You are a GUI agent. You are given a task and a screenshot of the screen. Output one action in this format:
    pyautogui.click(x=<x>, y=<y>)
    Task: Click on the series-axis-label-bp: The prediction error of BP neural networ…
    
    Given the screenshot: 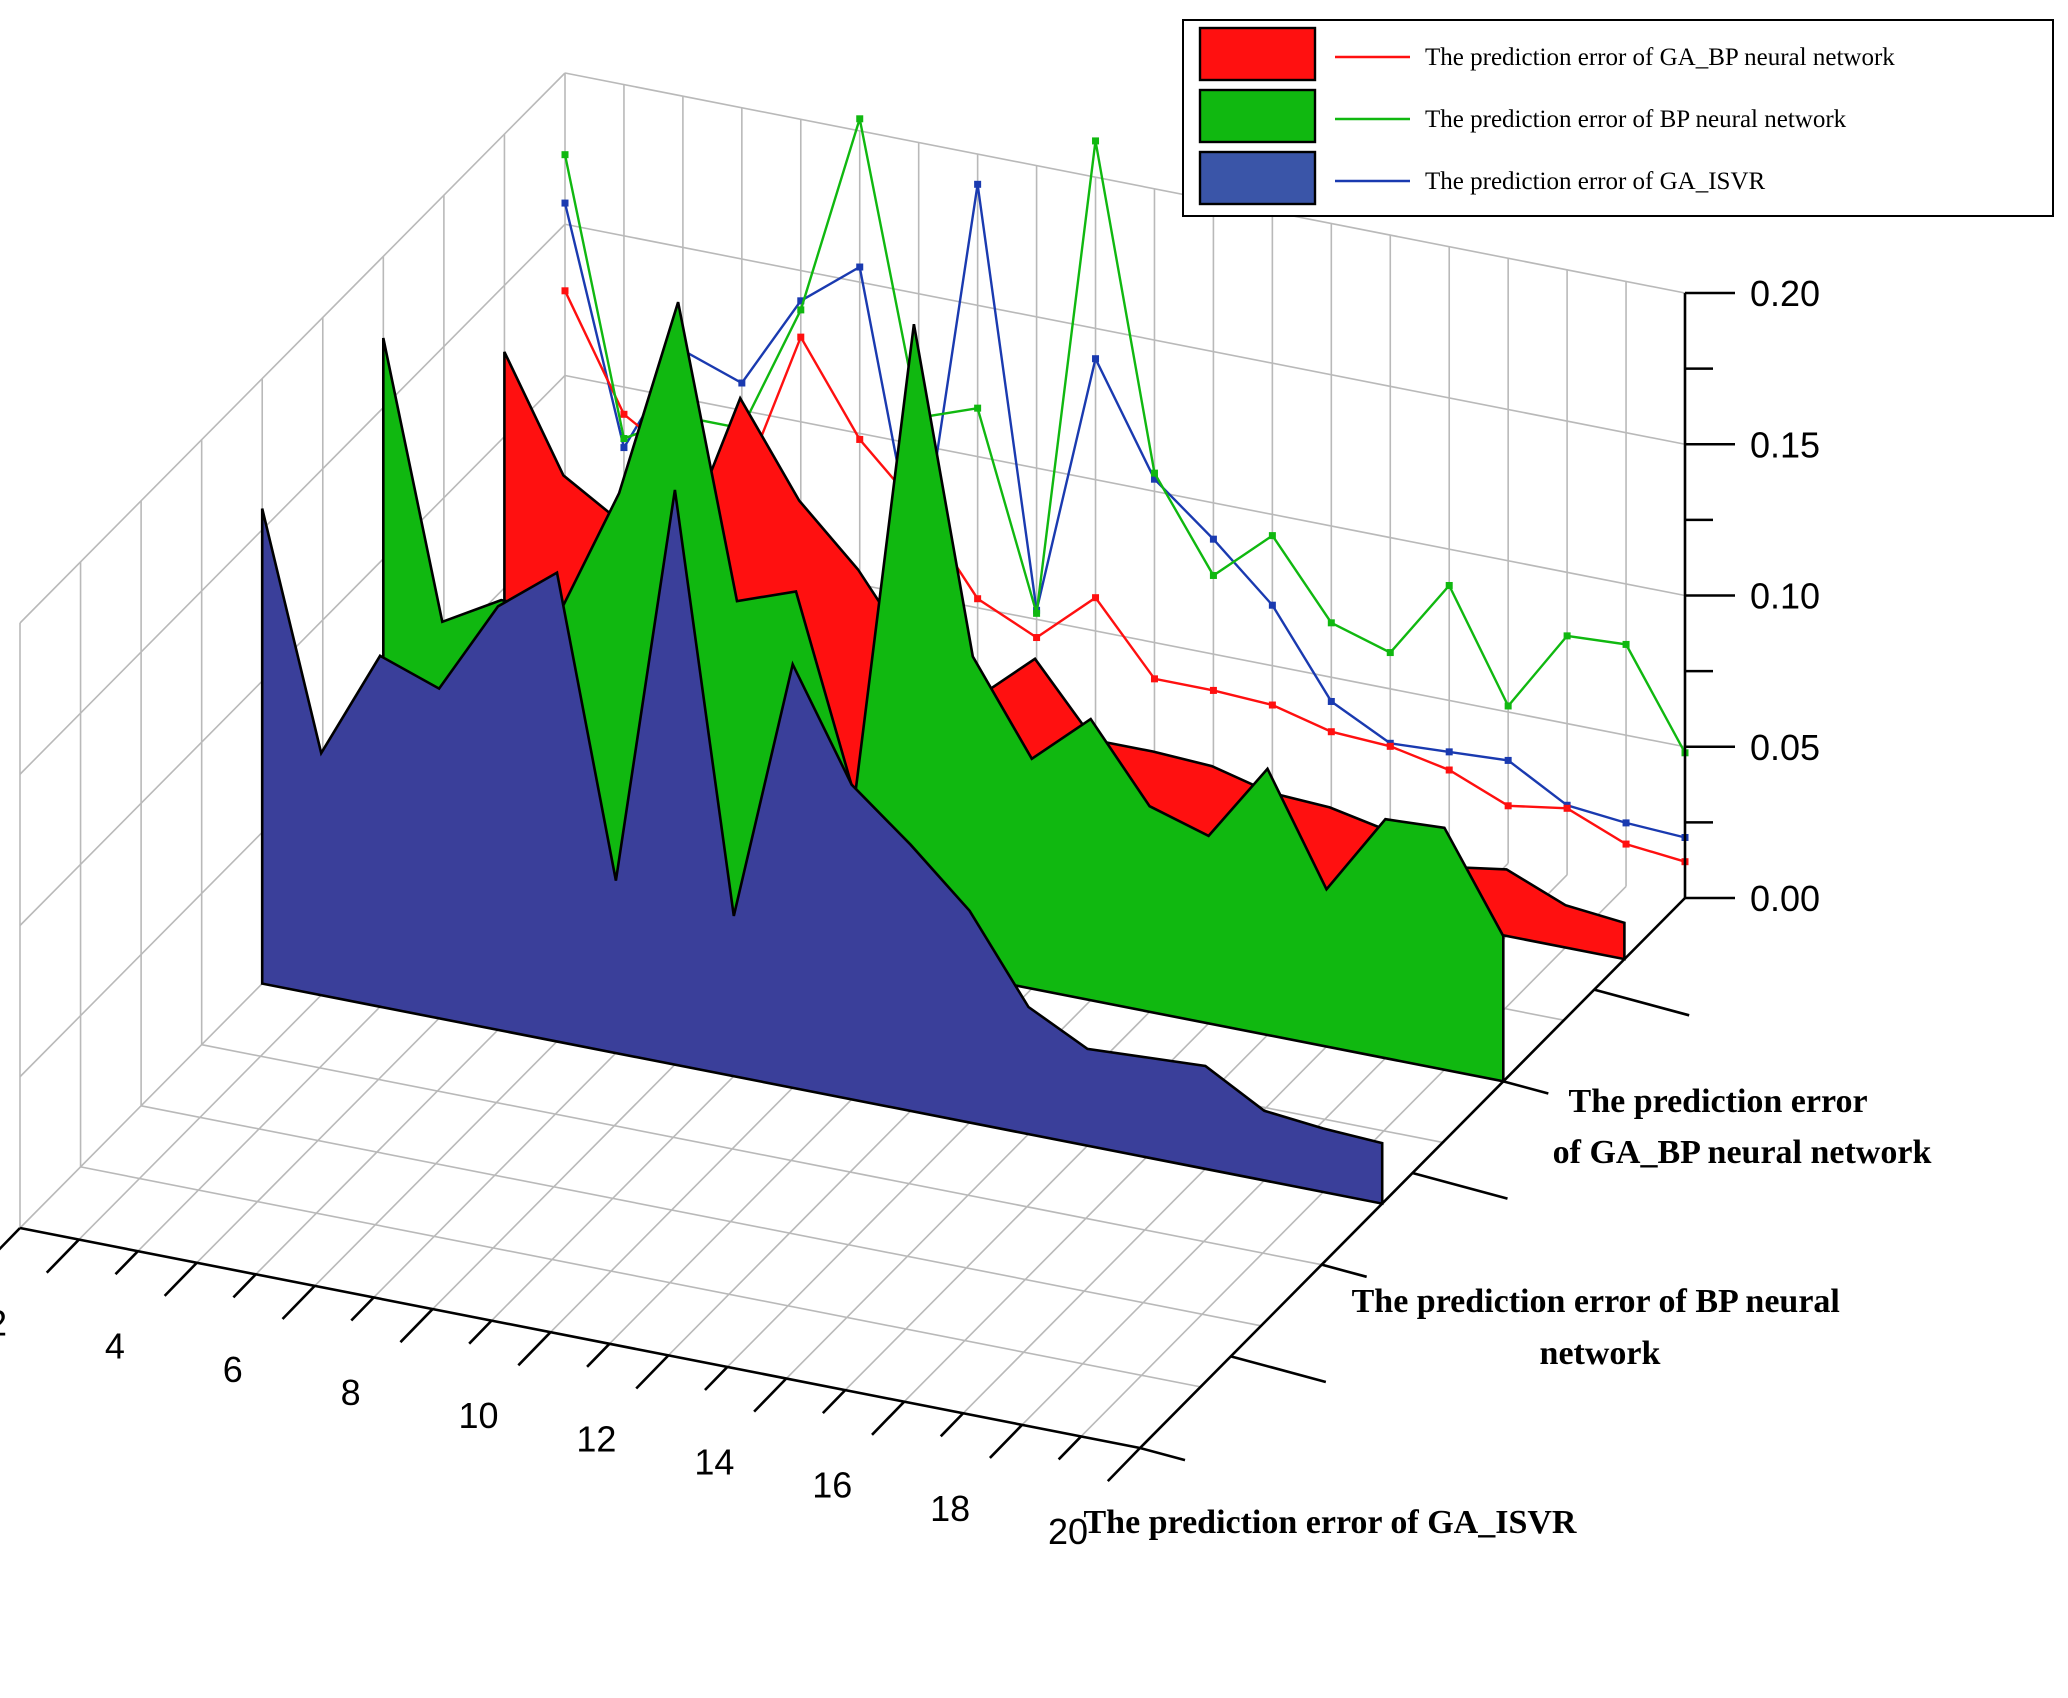 What is the action you would take?
    pyautogui.click(x=1600, y=1327)
    